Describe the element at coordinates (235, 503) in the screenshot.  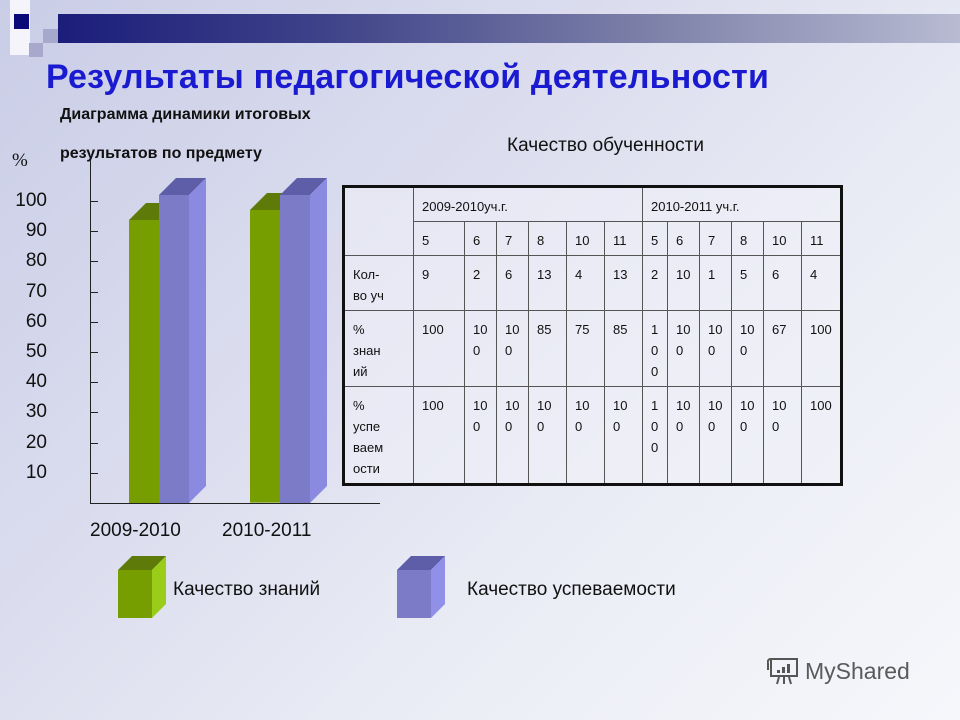
I see `x-axis` at that location.